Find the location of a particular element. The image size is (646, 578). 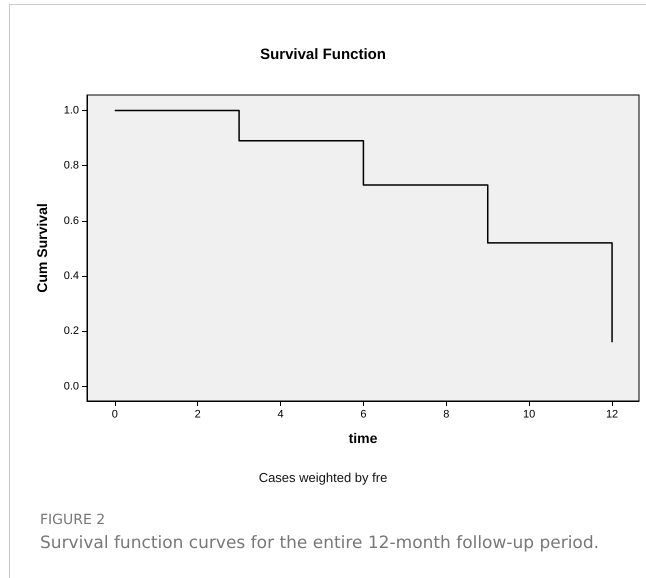

chart-title: Survival Function is located at coordinates (323, 54).